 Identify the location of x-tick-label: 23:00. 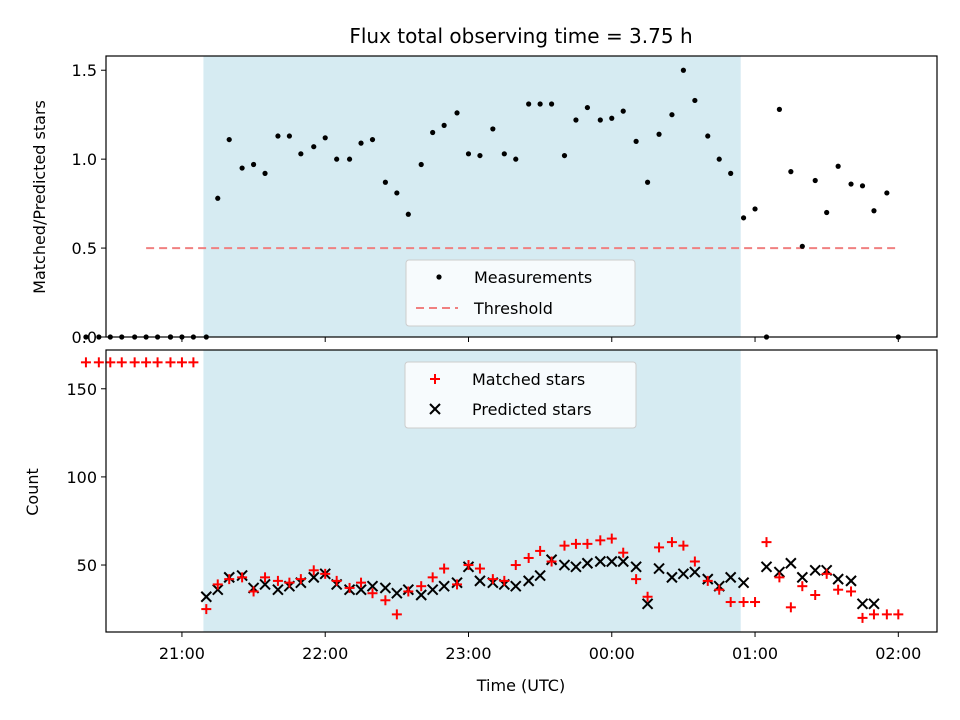
(468, 653).